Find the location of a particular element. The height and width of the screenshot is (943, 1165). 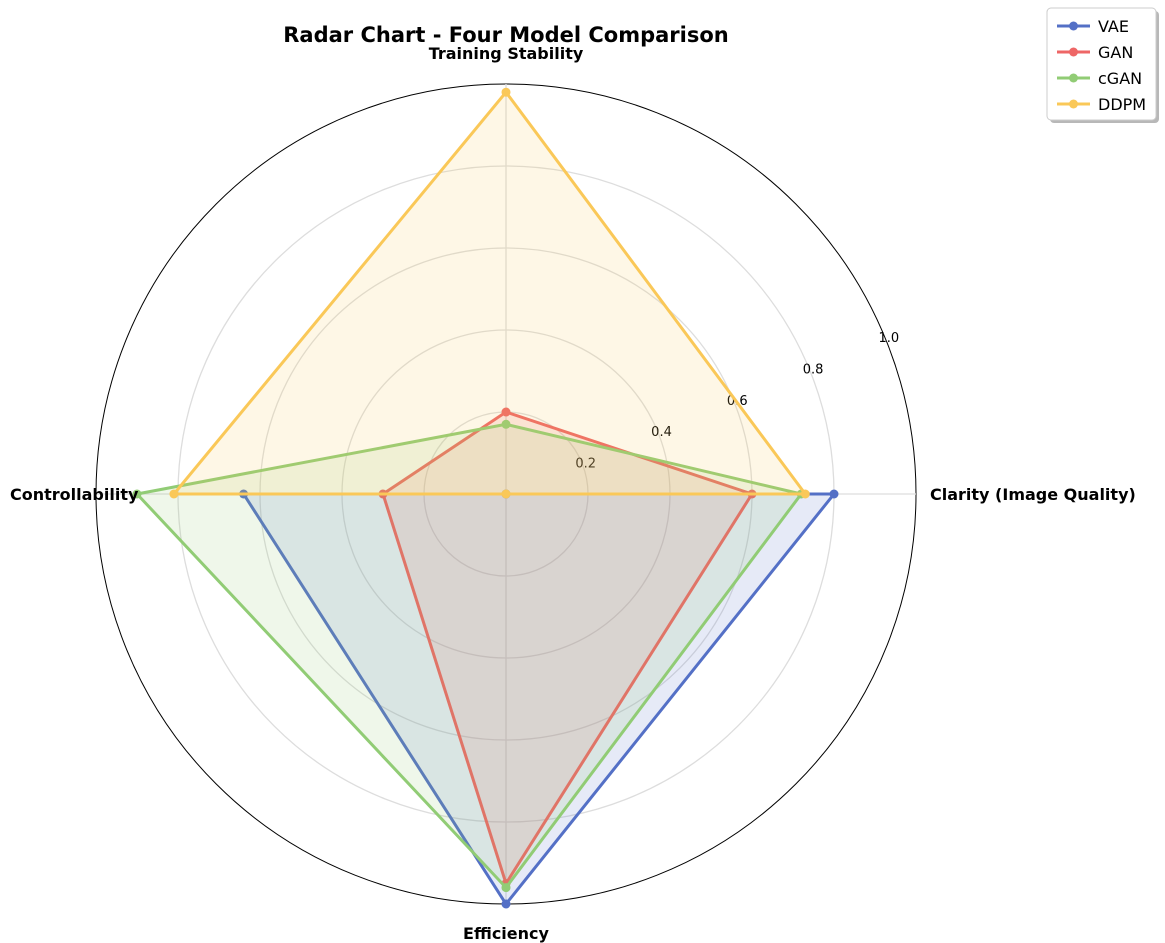

legend-label: VAE is located at coordinates (1113, 26).